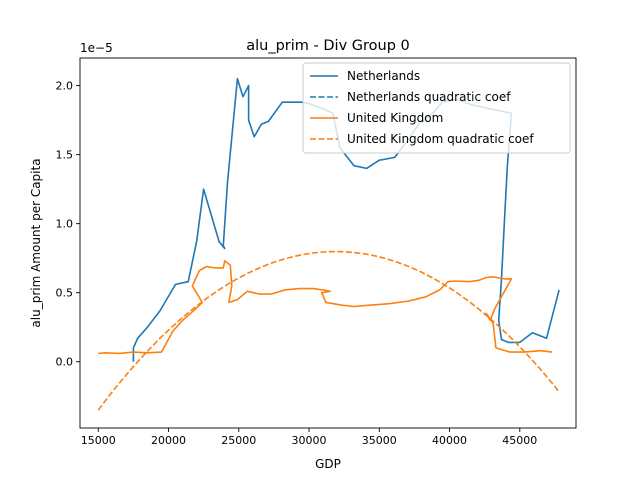 This screenshot has width=640, height=480. Describe the element at coordinates (395, 118) in the screenshot. I see `legend-label-2: United Kingdom` at that location.